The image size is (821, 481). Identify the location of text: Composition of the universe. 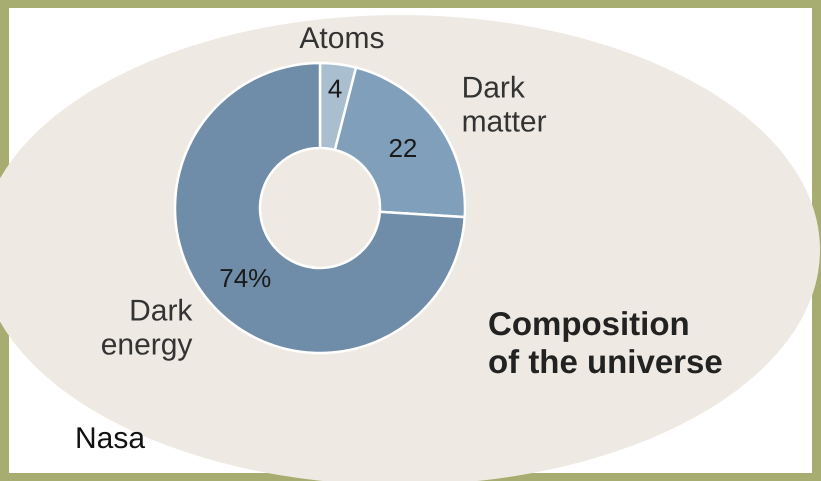
(605, 342).